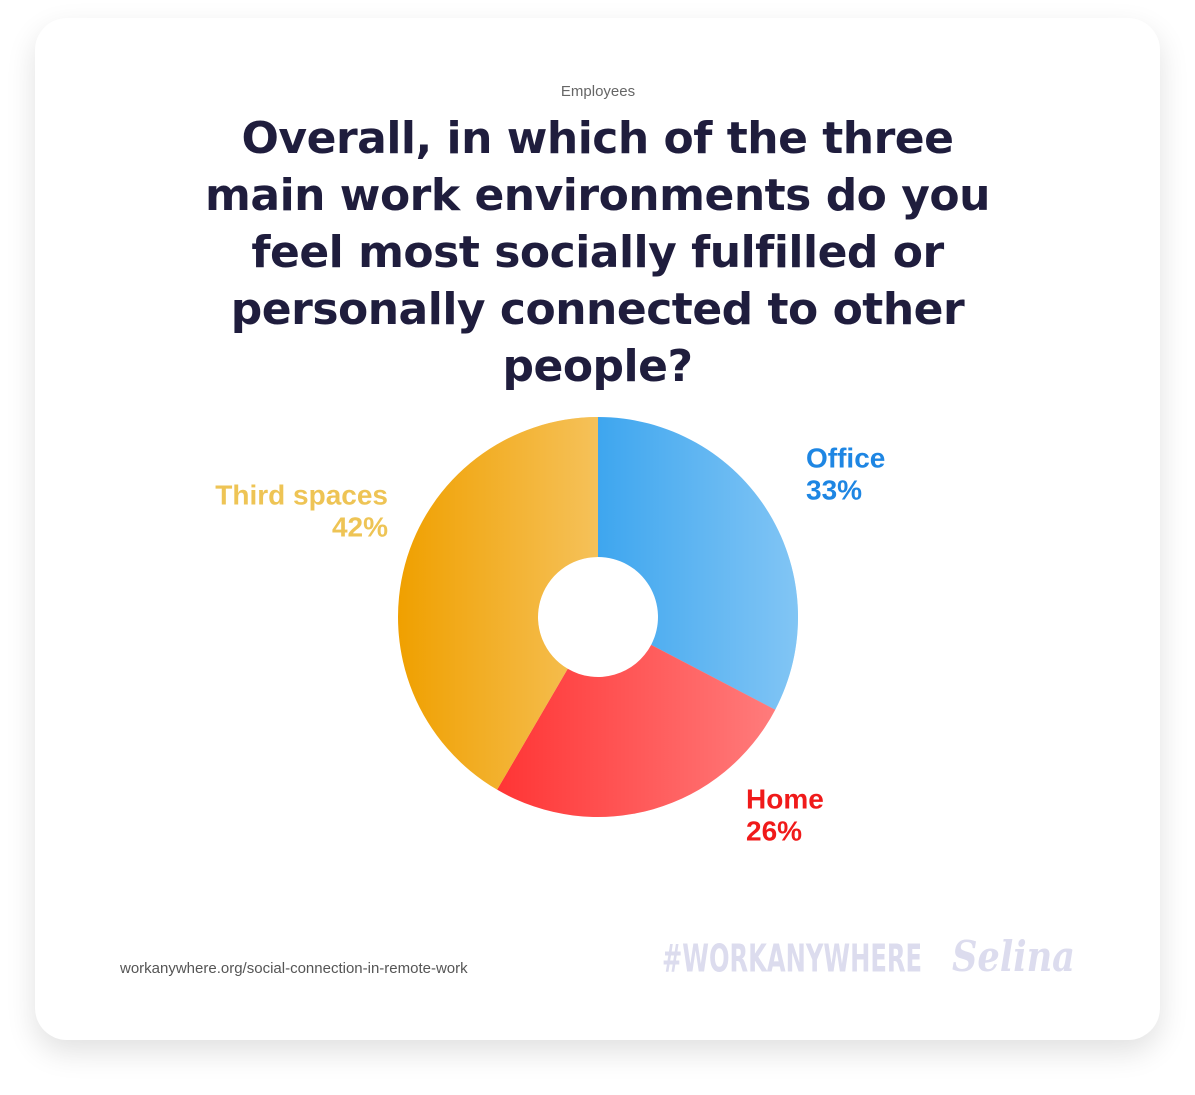  I want to click on slice-label: Home, so click(785, 798).